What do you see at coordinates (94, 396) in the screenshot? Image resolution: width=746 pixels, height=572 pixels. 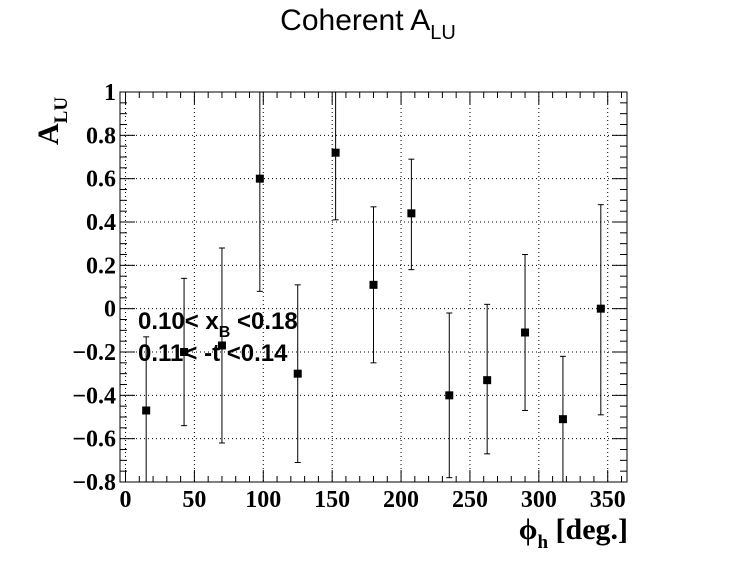 I see `y-tick-label: −0.4` at bounding box center [94, 396].